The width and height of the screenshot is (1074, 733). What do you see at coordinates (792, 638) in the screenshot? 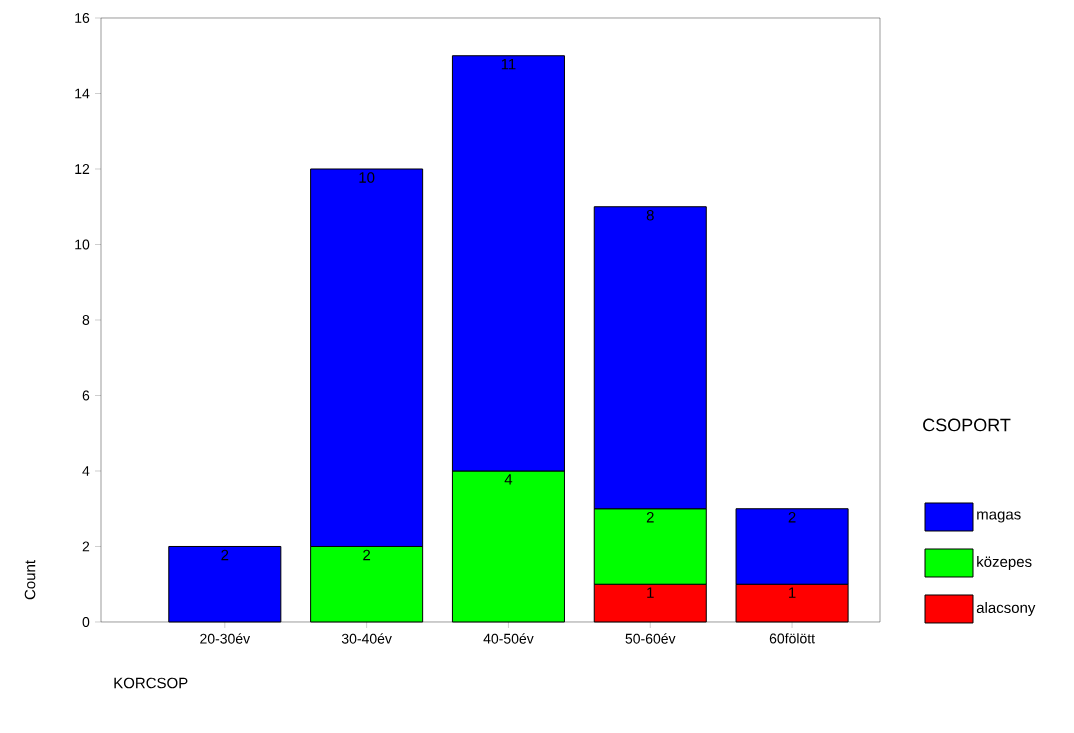
I see `x-tick-label: 60fölött` at bounding box center [792, 638].